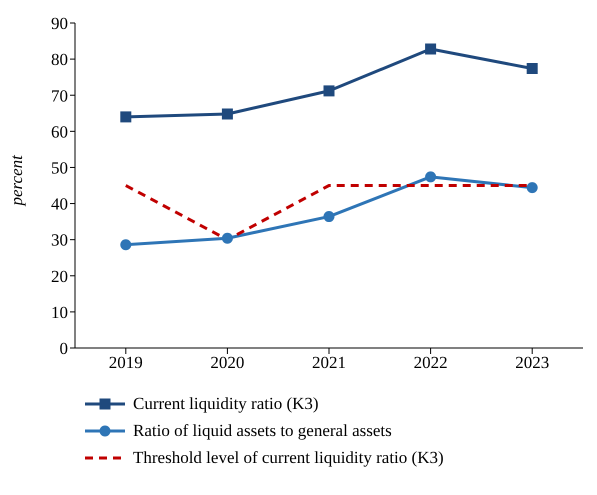 The image size is (597, 495). I want to click on y-tick-label: 70, so click(59, 96).